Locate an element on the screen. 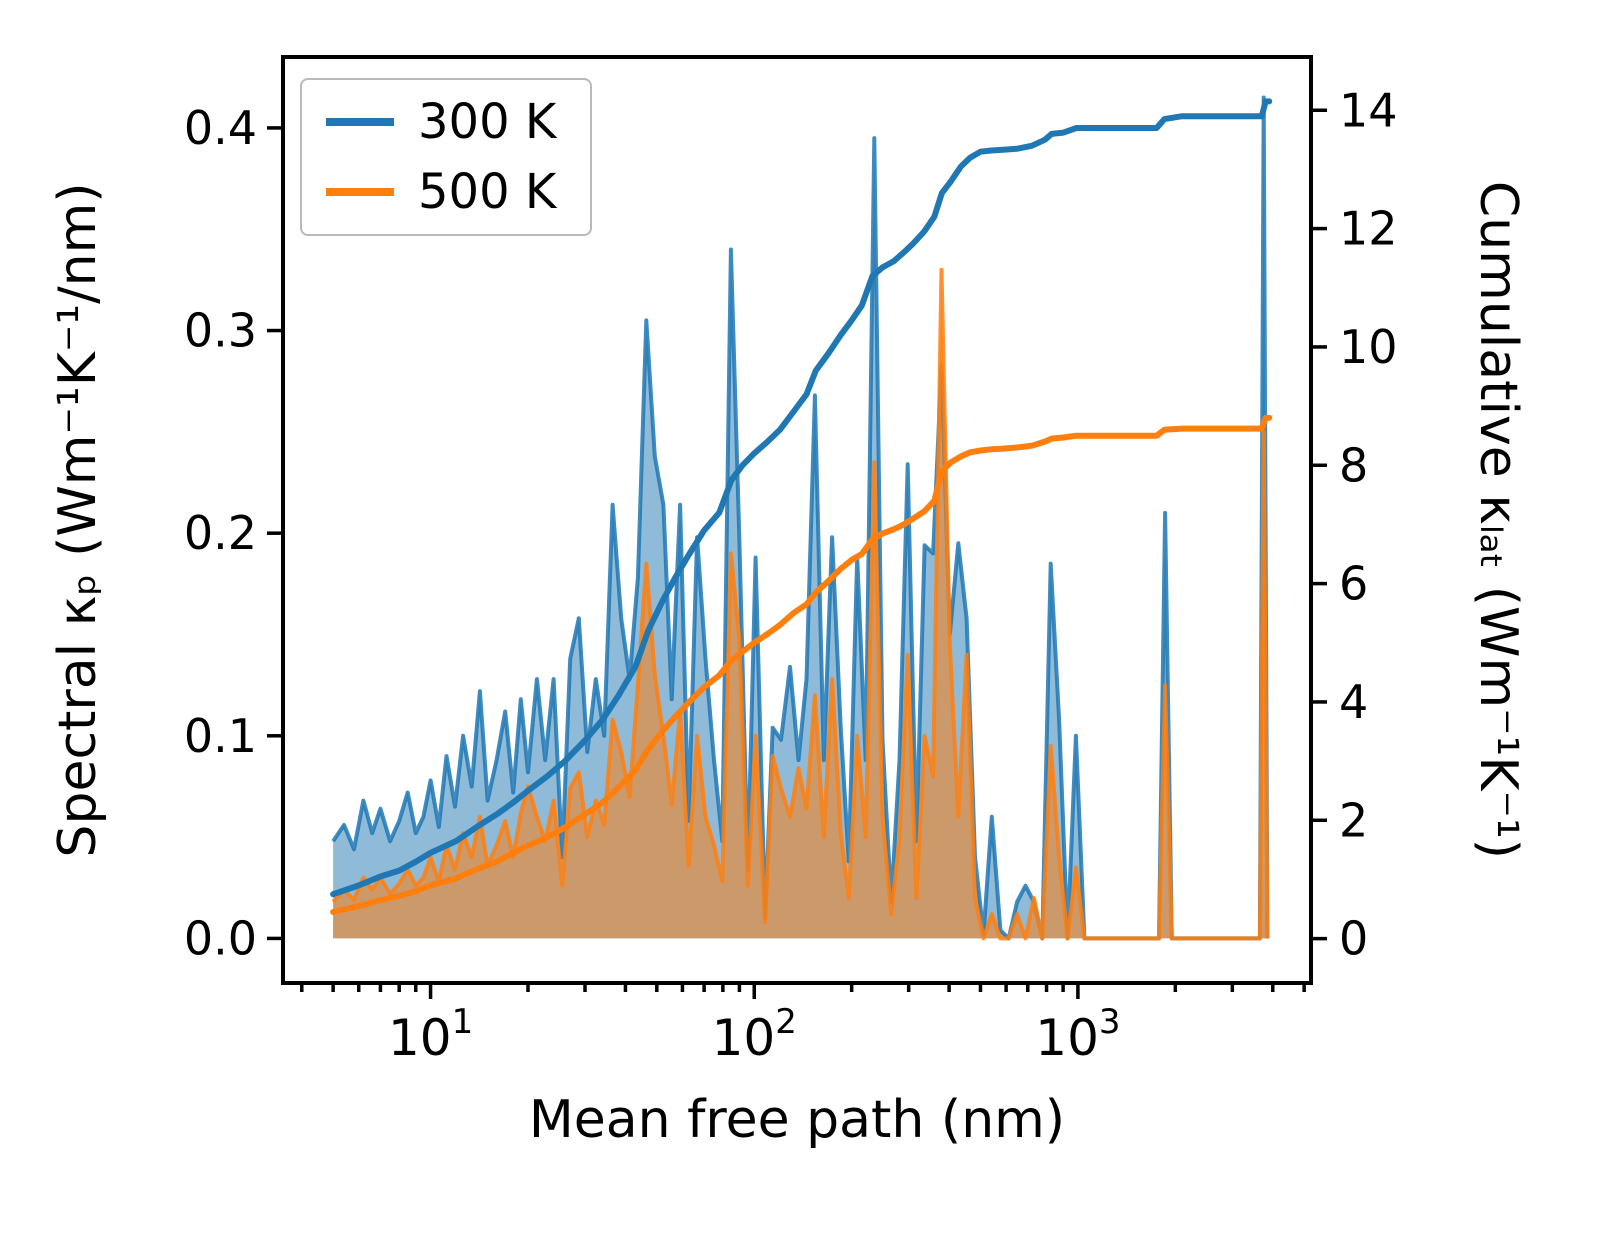  y-right-tick-label: 0 is located at coordinates (1353, 939).